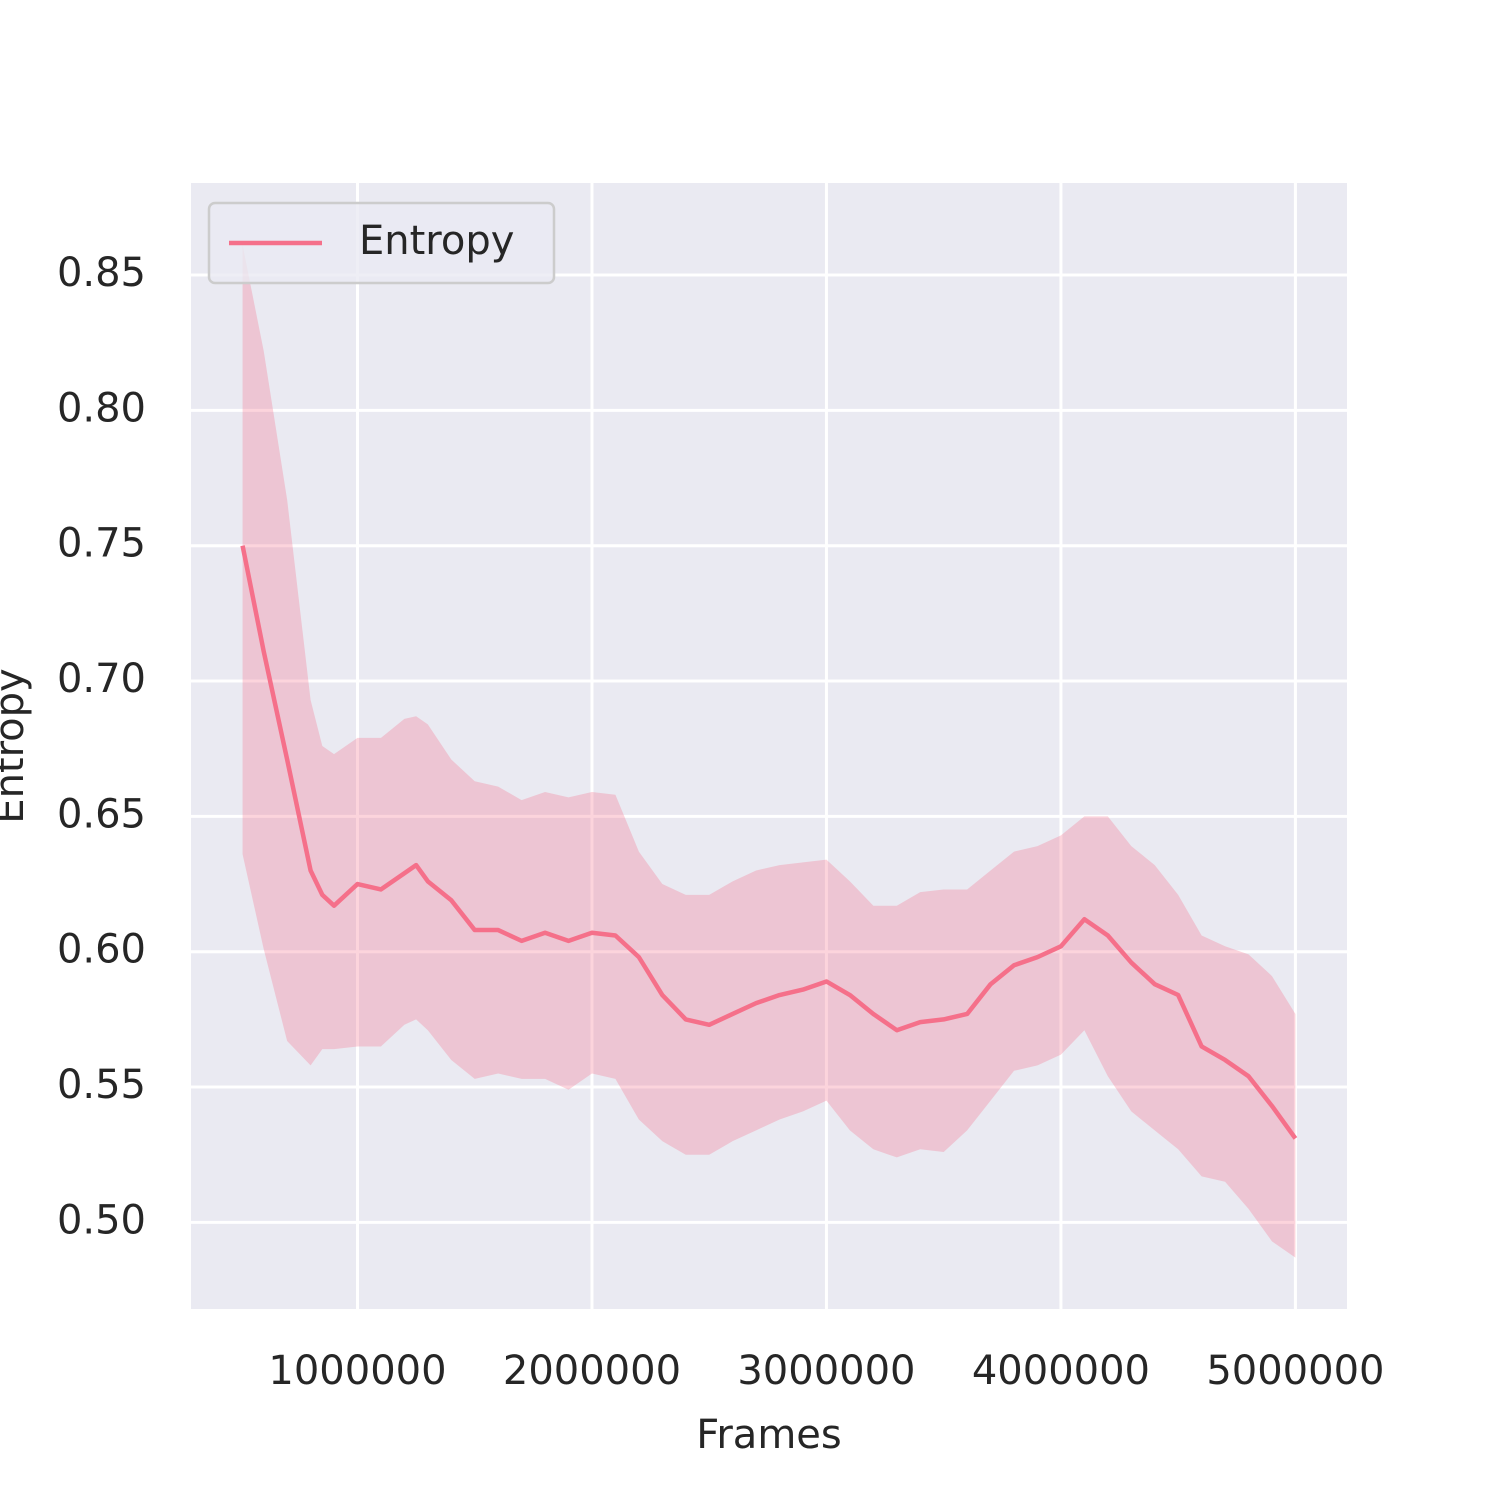  Describe the element at coordinates (101, 679) in the screenshot. I see `y-tick-label: 0.70` at that location.